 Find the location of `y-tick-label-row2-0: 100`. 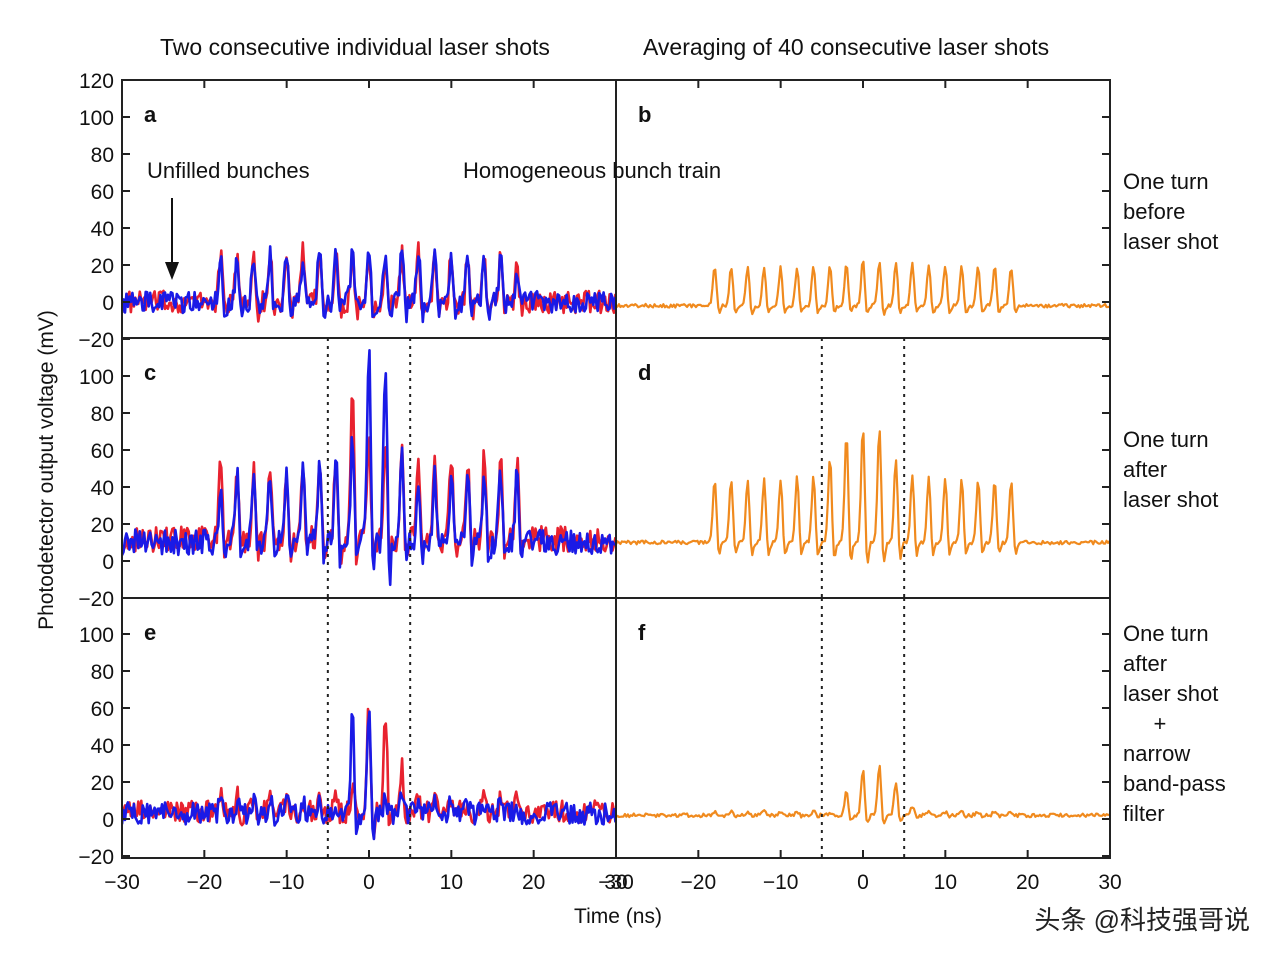

y-tick-label-row2-0: 100 is located at coordinates (96, 377).